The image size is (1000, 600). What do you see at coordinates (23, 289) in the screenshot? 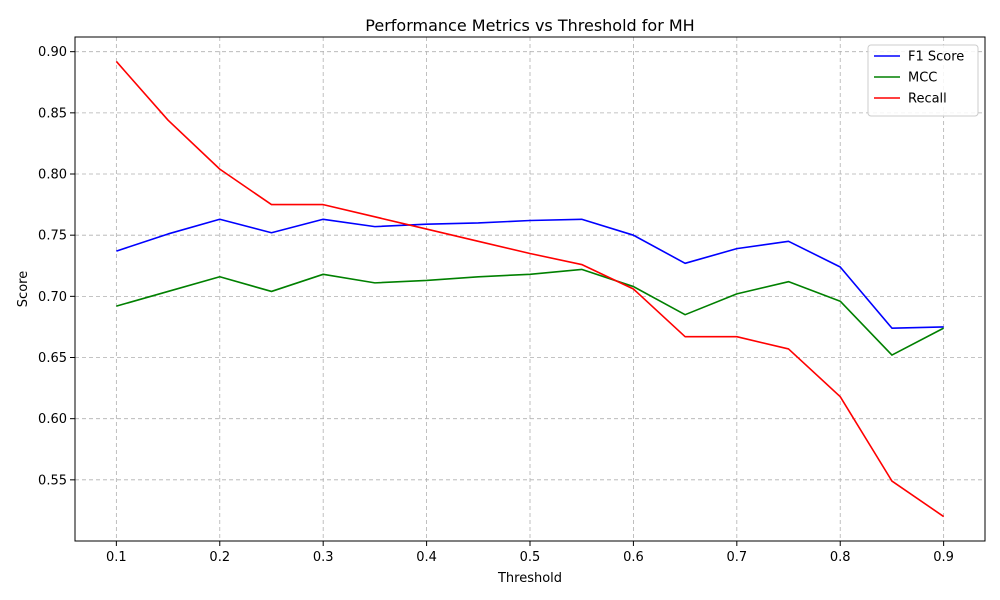
I see `y-axis-label: Score` at bounding box center [23, 289].